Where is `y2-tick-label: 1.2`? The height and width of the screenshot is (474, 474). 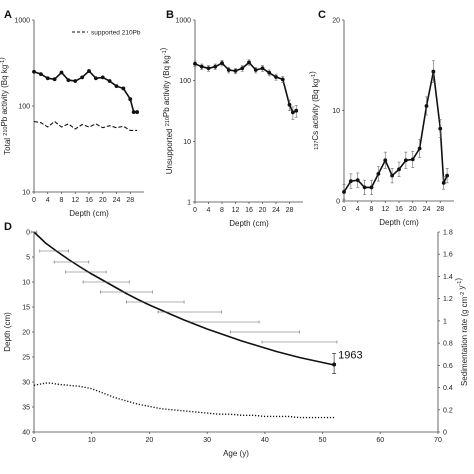
y2-tick-label: 1.2 is located at coordinates (448, 299).